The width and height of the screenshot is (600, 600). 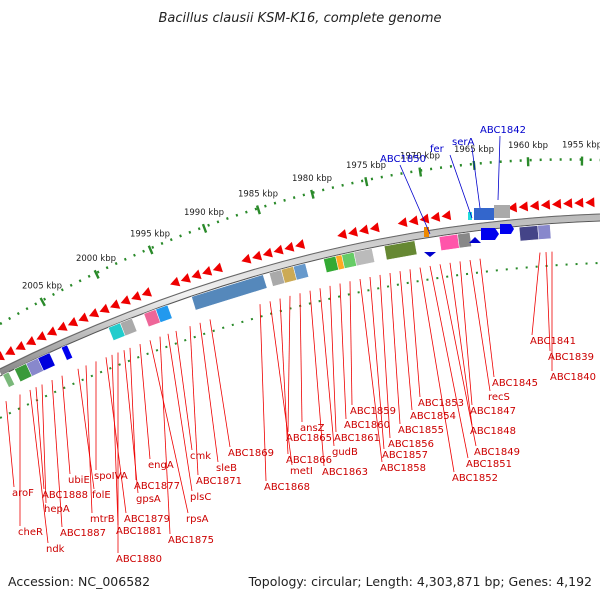 I want to click on gene-label-abc1880: ABC1880, so click(x=139, y=559).